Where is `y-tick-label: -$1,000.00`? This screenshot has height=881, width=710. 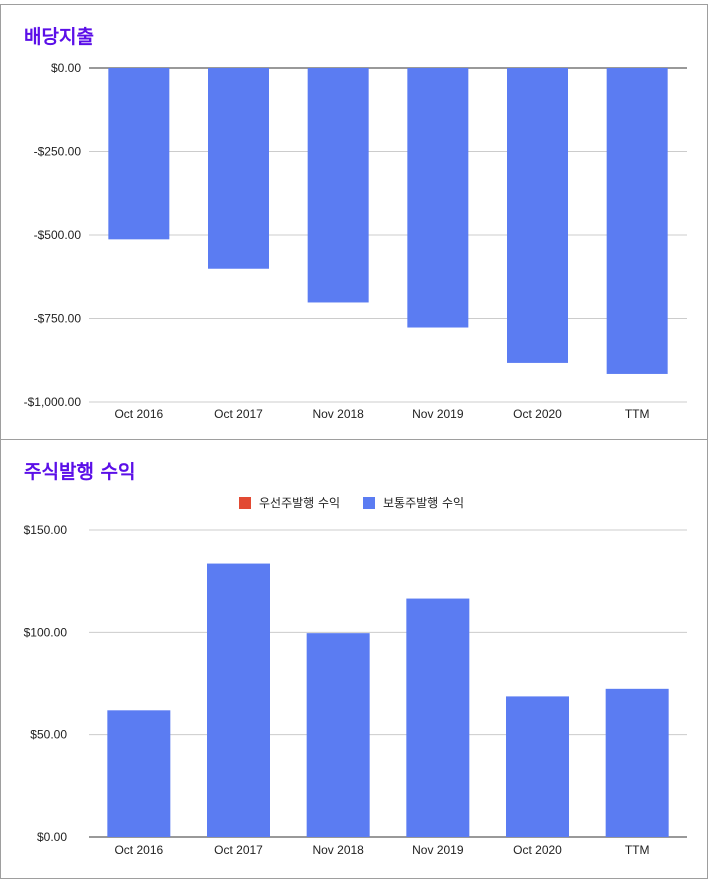
y-tick-label: -$1,000.00 is located at coordinates (53, 402).